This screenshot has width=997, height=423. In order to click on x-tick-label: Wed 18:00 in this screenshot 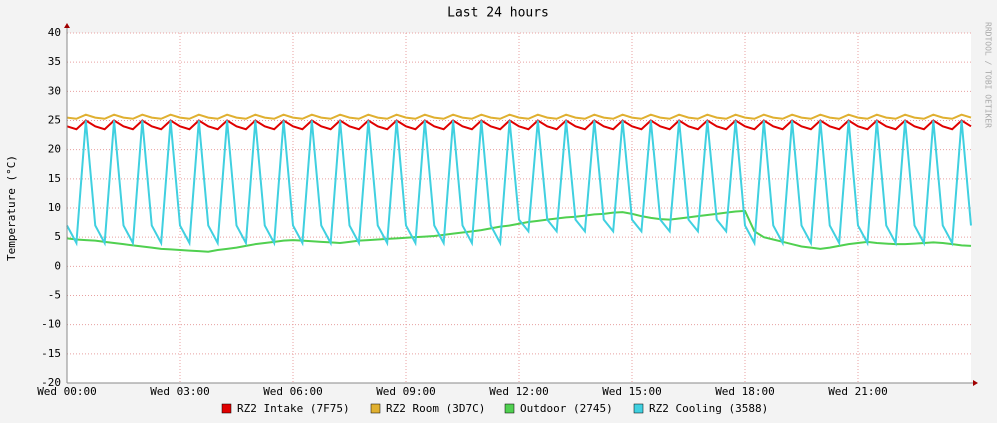, I will do `click(745, 391)`.